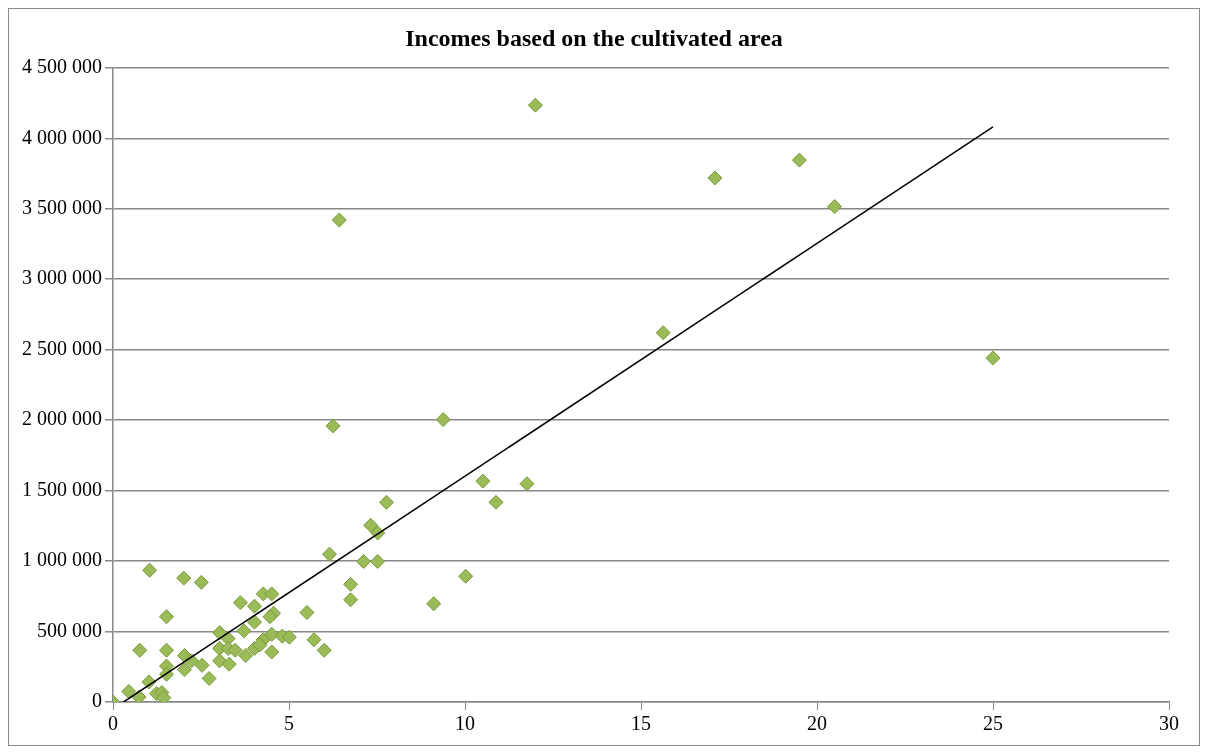 This screenshot has width=1207, height=755. I want to click on x-tick-label: 5, so click(289, 723).